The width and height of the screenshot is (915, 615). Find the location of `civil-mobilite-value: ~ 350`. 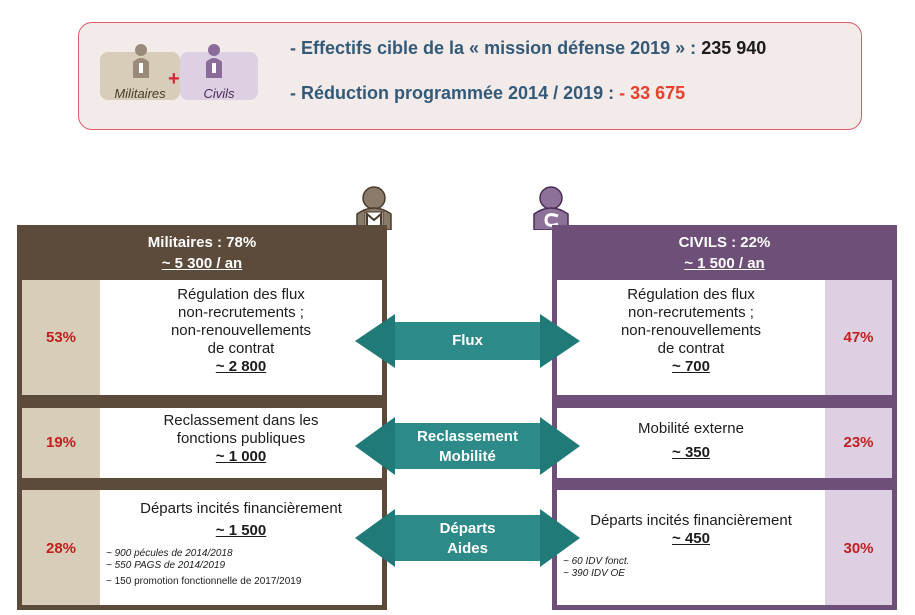

civil-mobilite-value: ~ 350 is located at coordinates (691, 452).